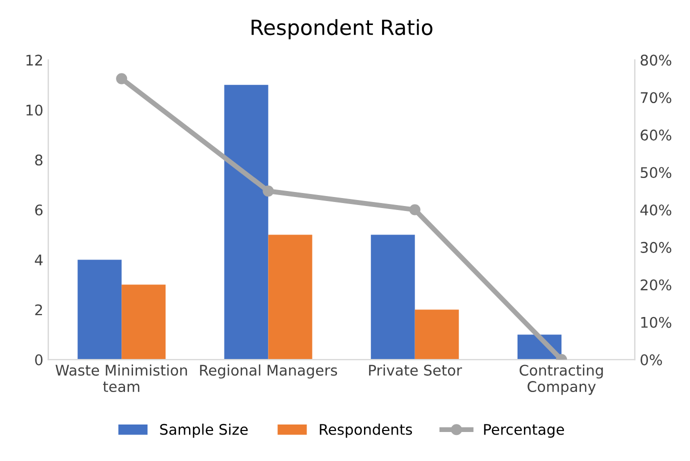  I want to click on chart-title: Respondent Ratio, so click(342, 29).